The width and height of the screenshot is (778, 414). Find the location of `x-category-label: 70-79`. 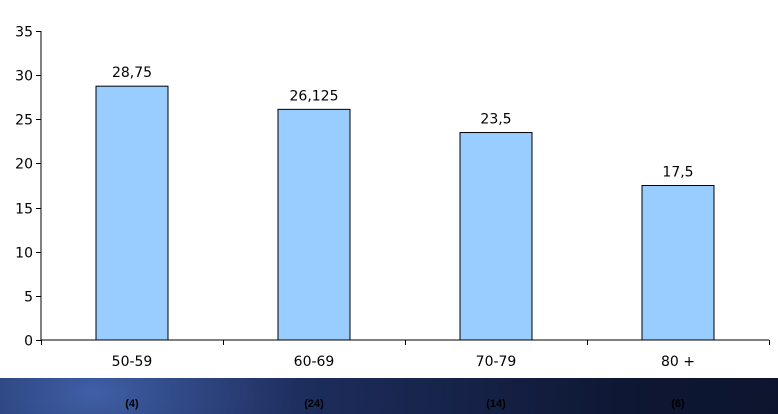

x-category-label: 70-79 is located at coordinates (496, 362).